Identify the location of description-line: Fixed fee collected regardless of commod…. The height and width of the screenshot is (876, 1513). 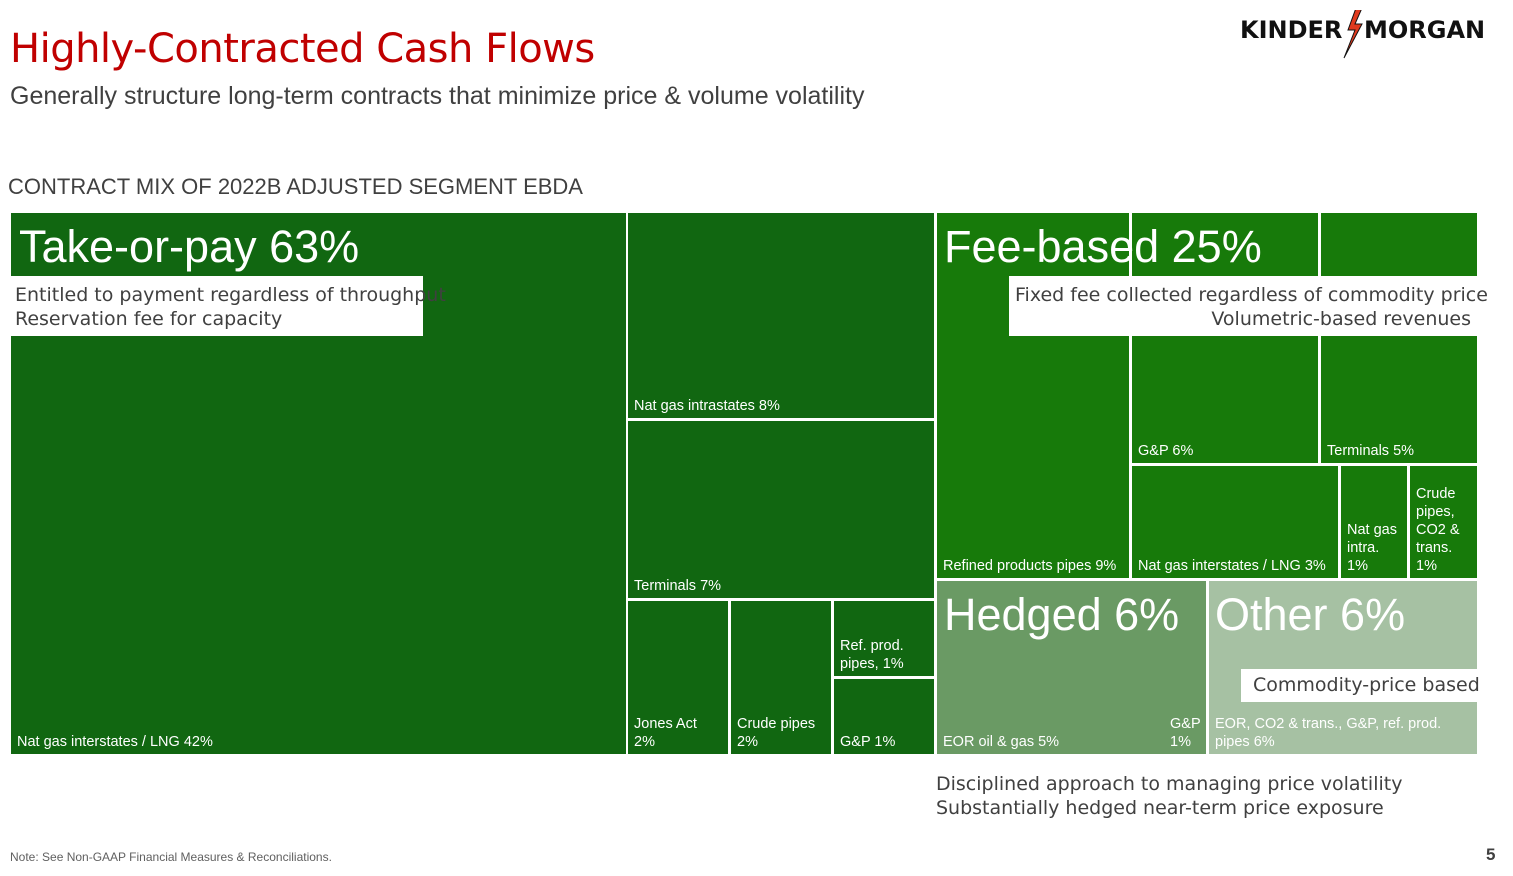
(1251, 295).